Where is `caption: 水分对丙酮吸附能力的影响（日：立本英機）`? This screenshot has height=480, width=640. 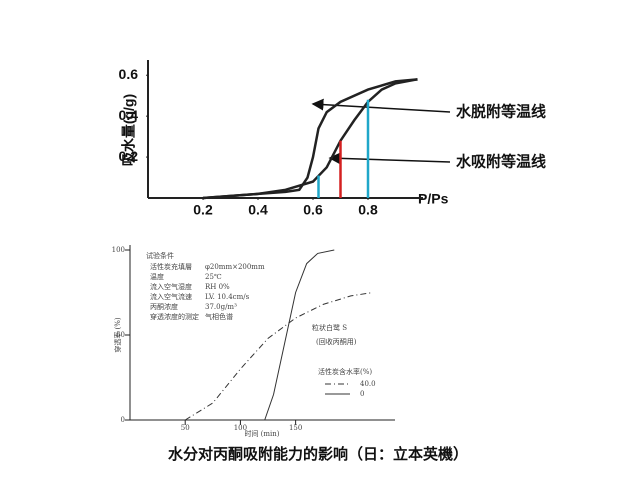
caption: 水分对丙酮吸附能力的影响（日：立本英機） is located at coordinates (318, 454).